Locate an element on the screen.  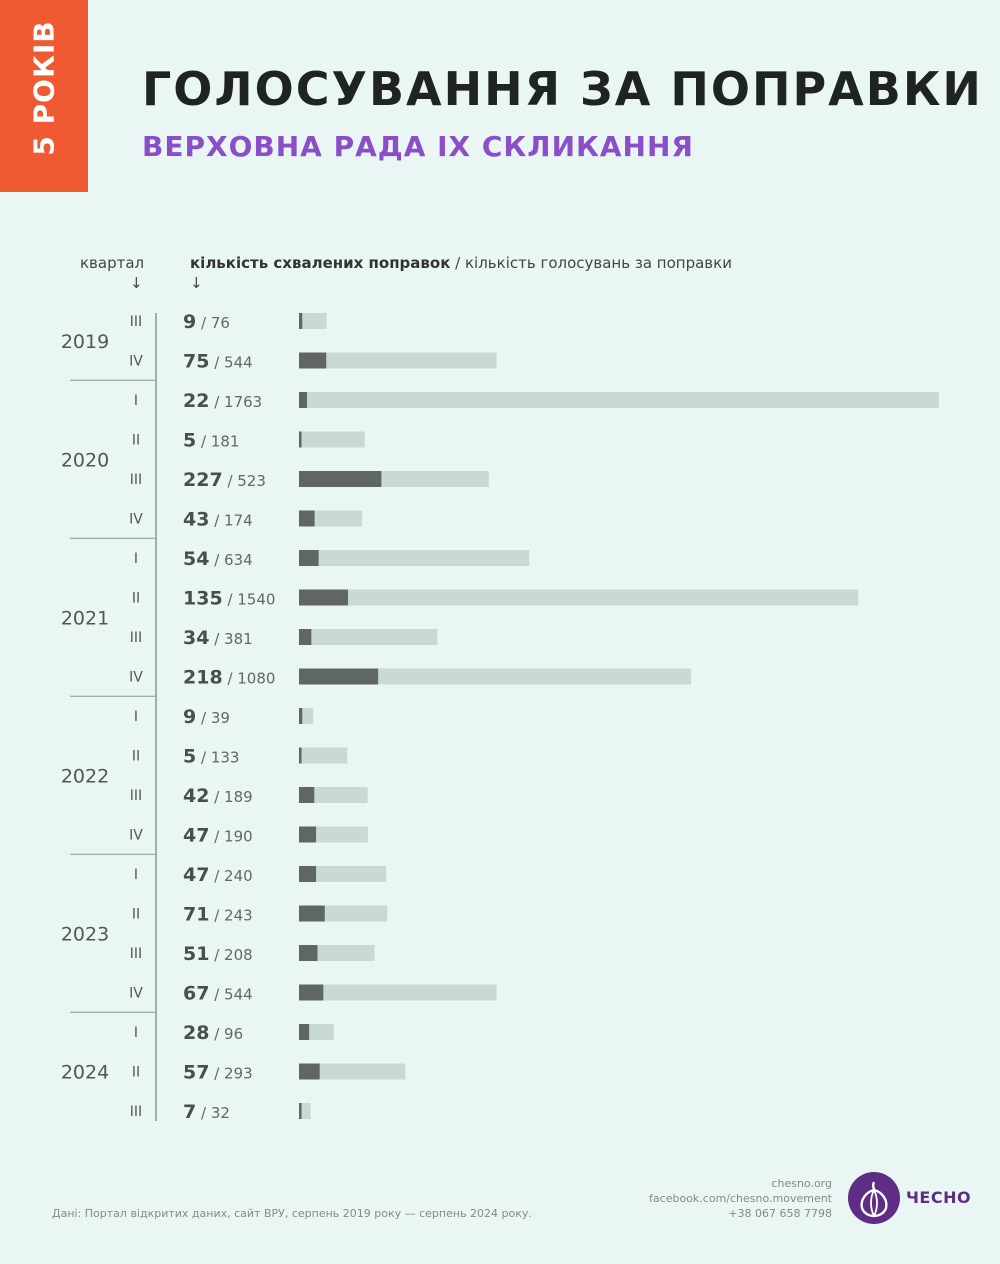
site-link: chesno.org is located at coordinates (801, 1183).